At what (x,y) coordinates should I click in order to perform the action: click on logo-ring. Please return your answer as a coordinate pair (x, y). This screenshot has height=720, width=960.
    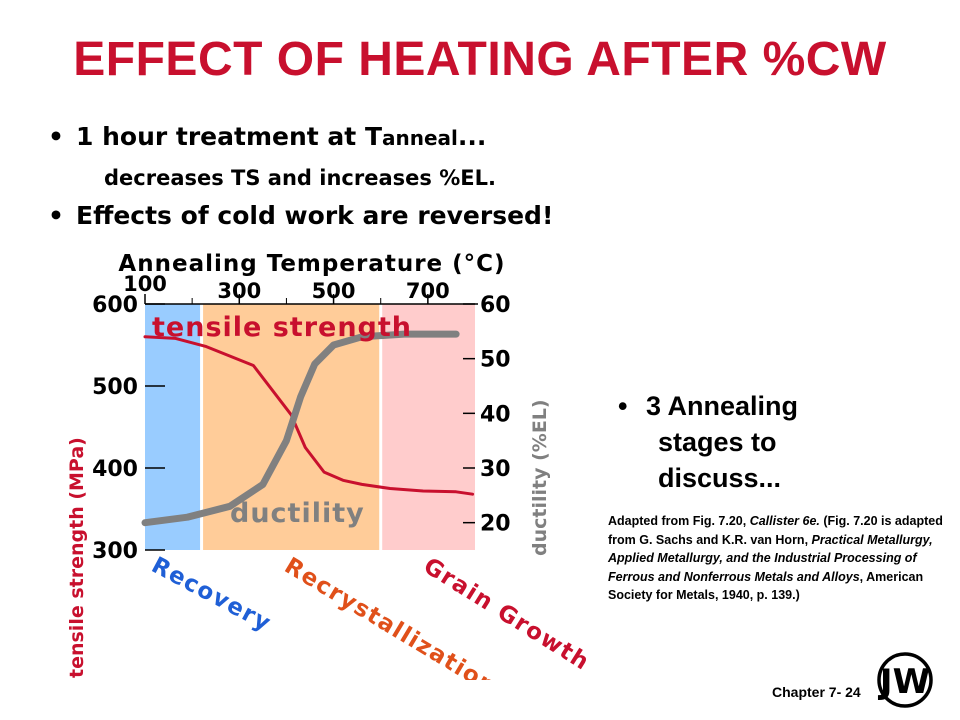
    Looking at the image, I should click on (905, 680).